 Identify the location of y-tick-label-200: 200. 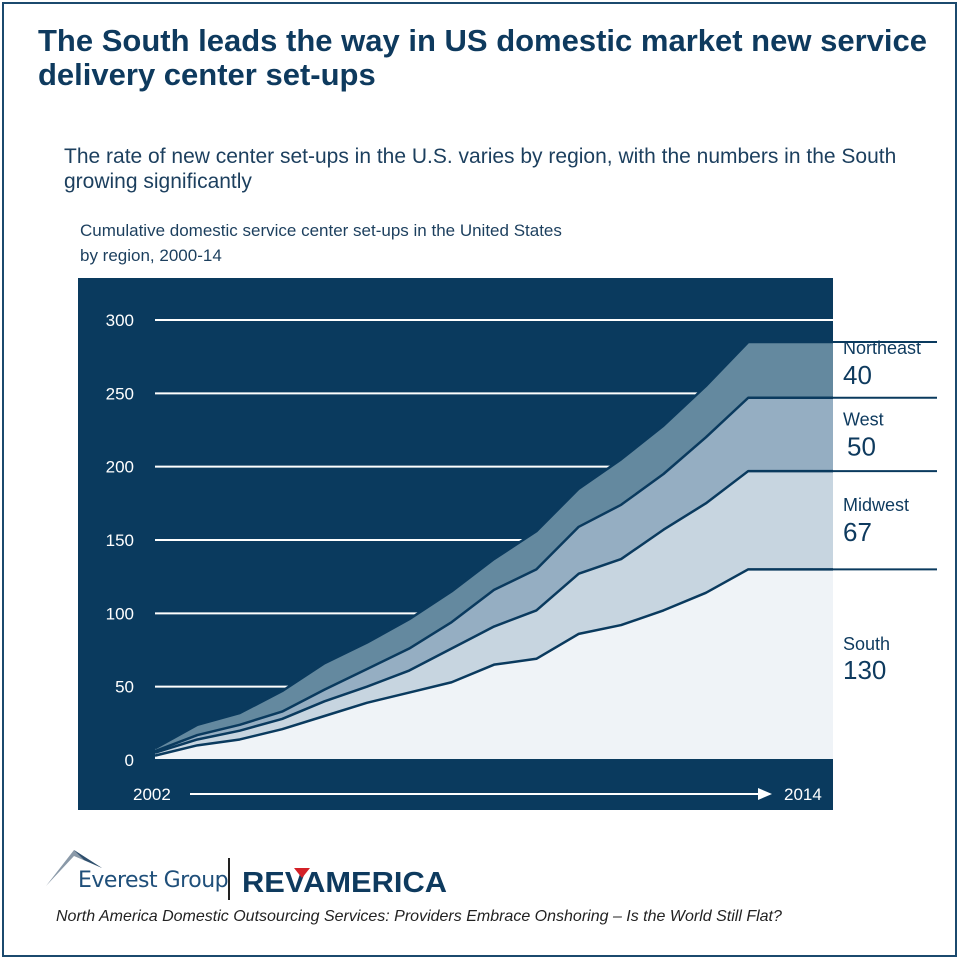
(120, 467).